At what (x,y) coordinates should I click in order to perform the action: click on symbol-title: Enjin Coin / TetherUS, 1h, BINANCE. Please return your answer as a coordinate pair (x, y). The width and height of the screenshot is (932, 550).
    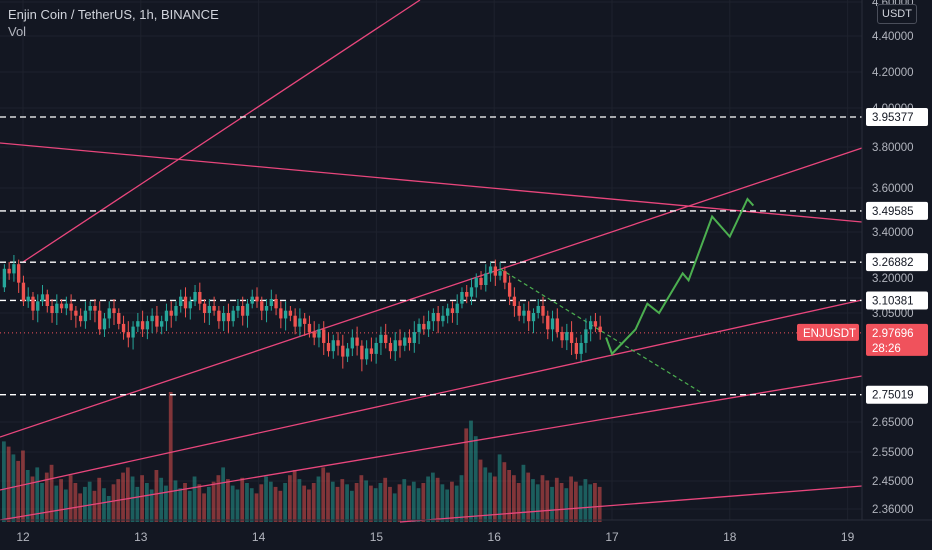
    Looking at the image, I should click on (113, 14).